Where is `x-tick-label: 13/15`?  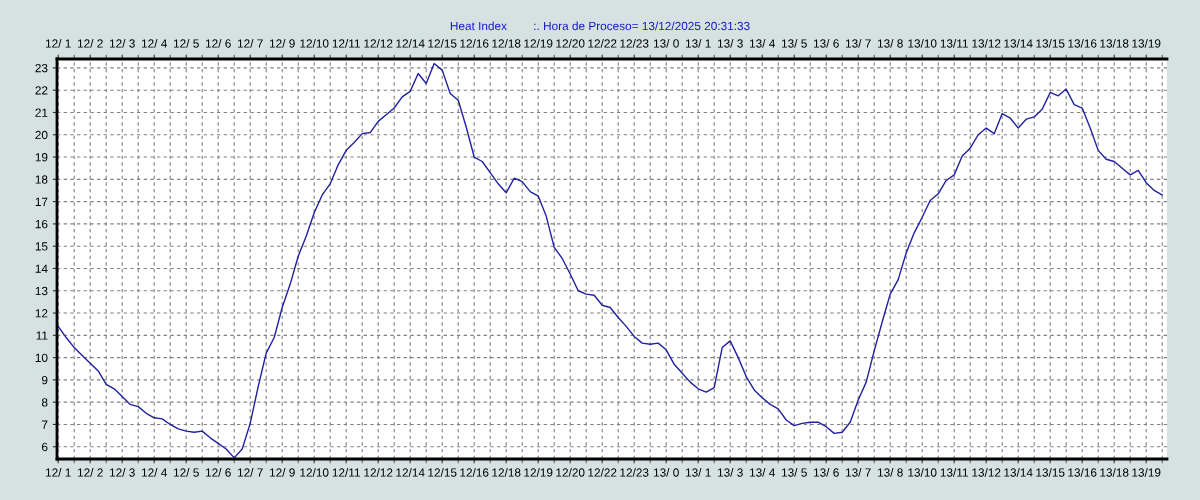
x-tick-label: 13/15 is located at coordinates (1050, 472).